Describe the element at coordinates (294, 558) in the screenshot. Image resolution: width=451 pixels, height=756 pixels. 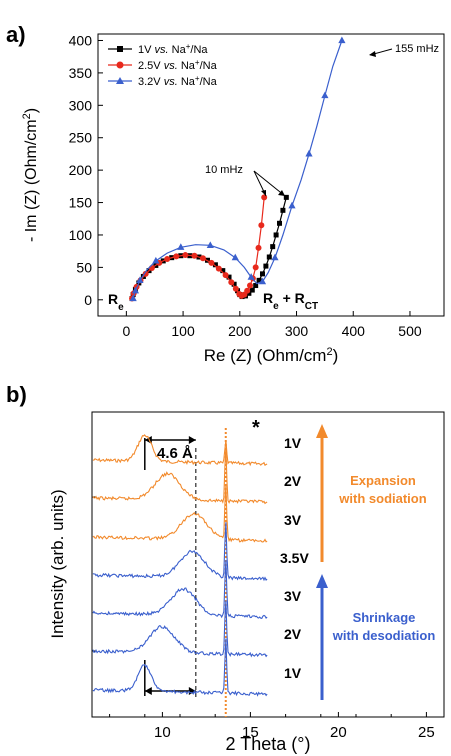
I see `trace-label: 3.5V` at that location.